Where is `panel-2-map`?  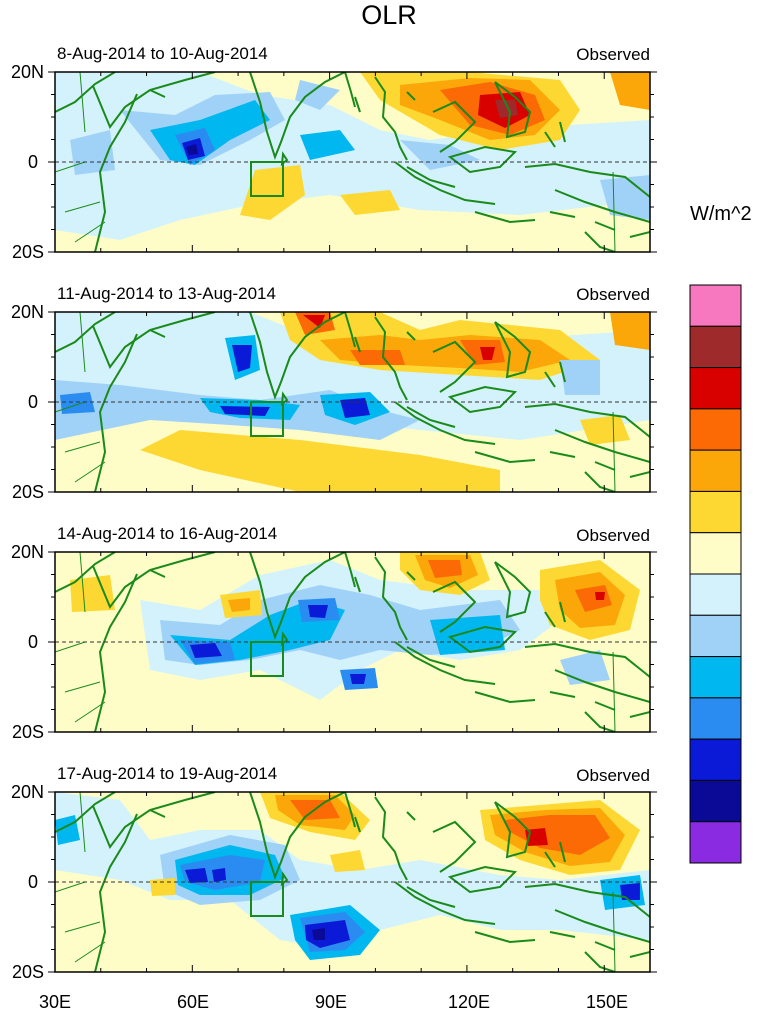 panel-2-map is located at coordinates (352, 402).